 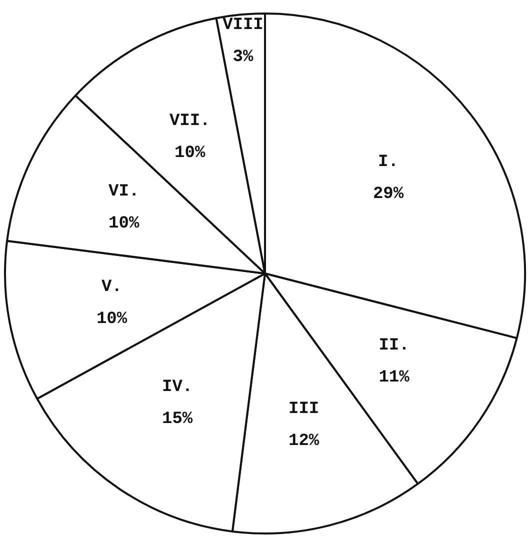 I want to click on slice-label: I., so click(x=388, y=162).